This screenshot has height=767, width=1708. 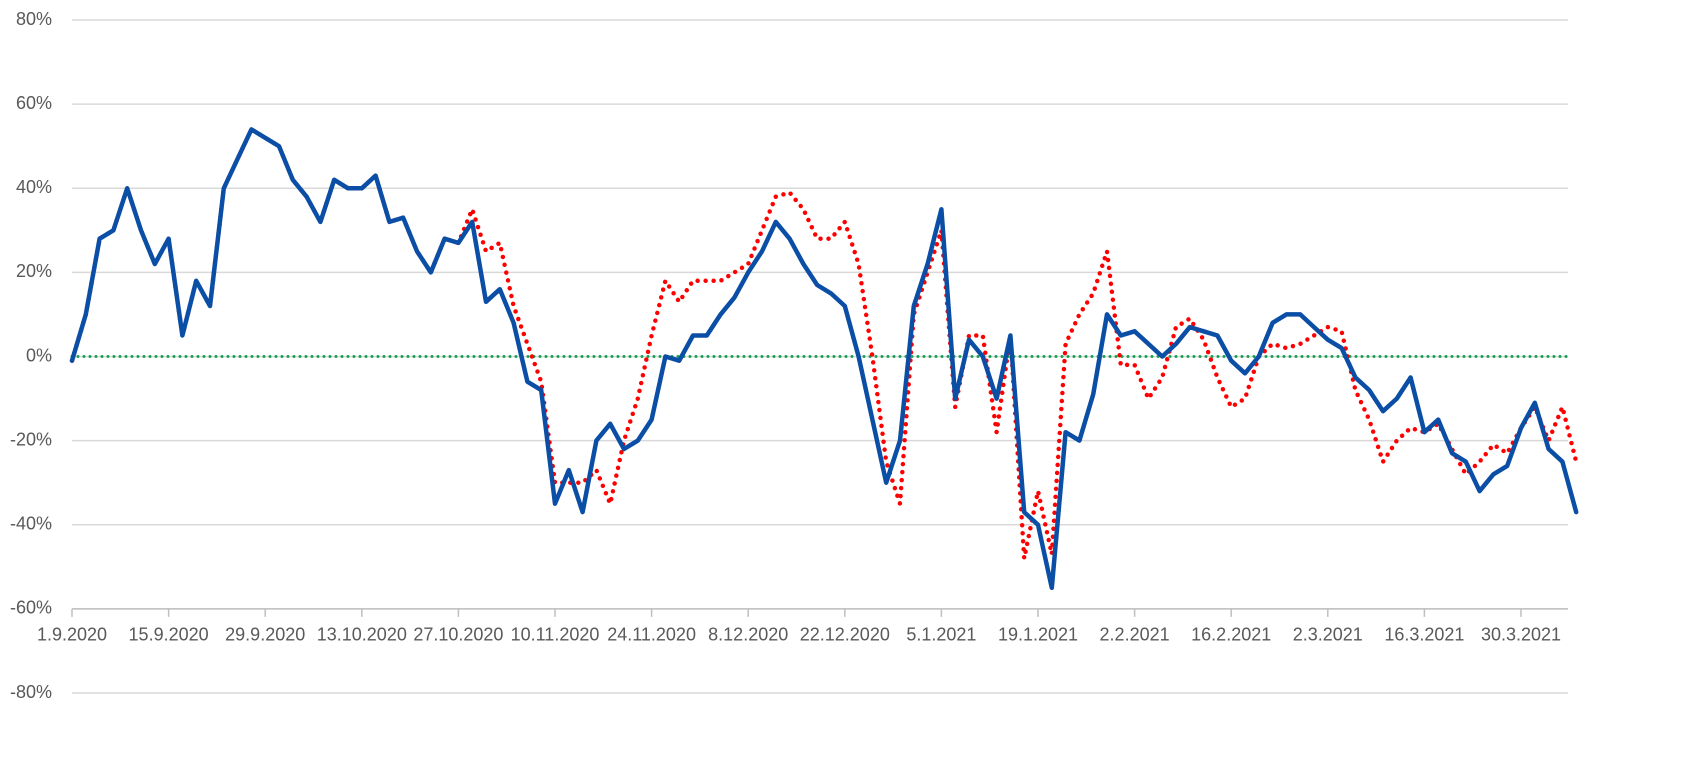 I want to click on x-tick-label: 22.12.2020, so click(x=845, y=635).